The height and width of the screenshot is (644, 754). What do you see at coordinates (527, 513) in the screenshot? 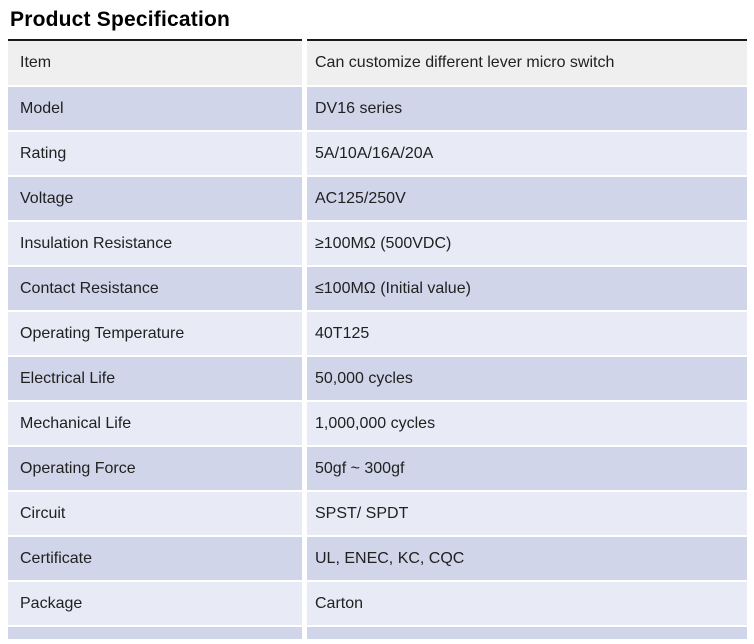
I see `spec-value: SPST/ SPDT` at bounding box center [527, 513].